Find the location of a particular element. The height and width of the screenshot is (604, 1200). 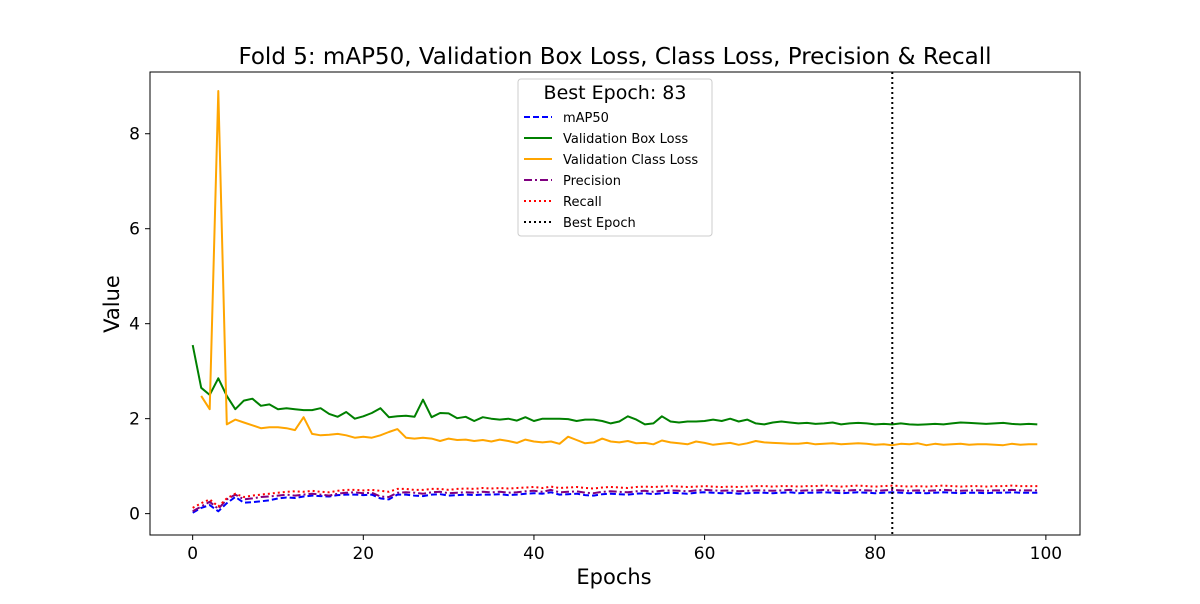

series-line-validation-box-loss is located at coordinates (614, 385).